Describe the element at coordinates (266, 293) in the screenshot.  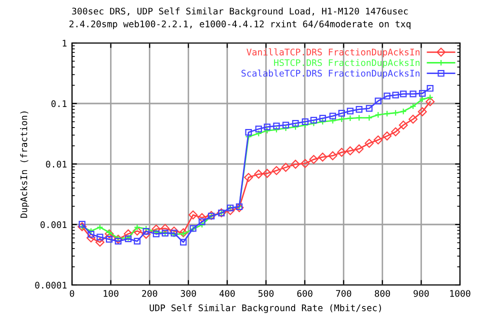
I see `x-tick-label: 500` at that location.